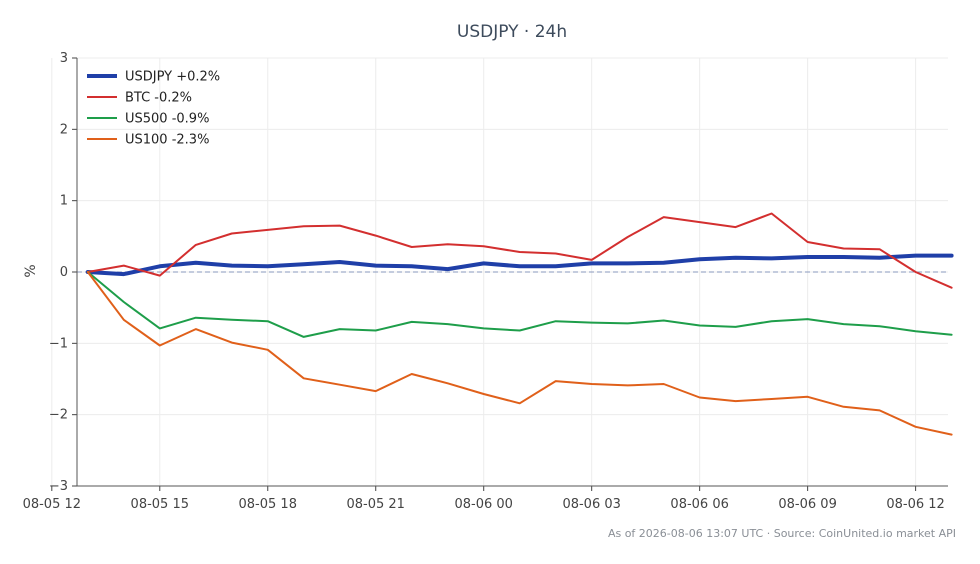  What do you see at coordinates (483, 504) in the screenshot?
I see `x-tick-label: 08-06 00` at bounding box center [483, 504].